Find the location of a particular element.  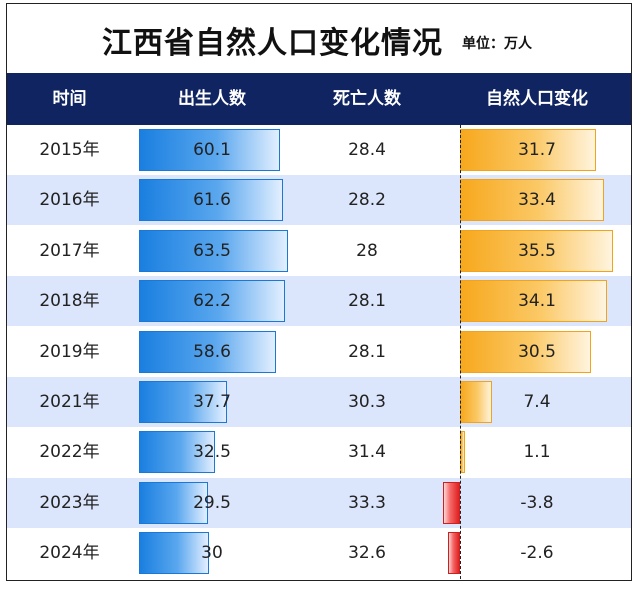

deaths-value: 28.4 is located at coordinates (367, 150).